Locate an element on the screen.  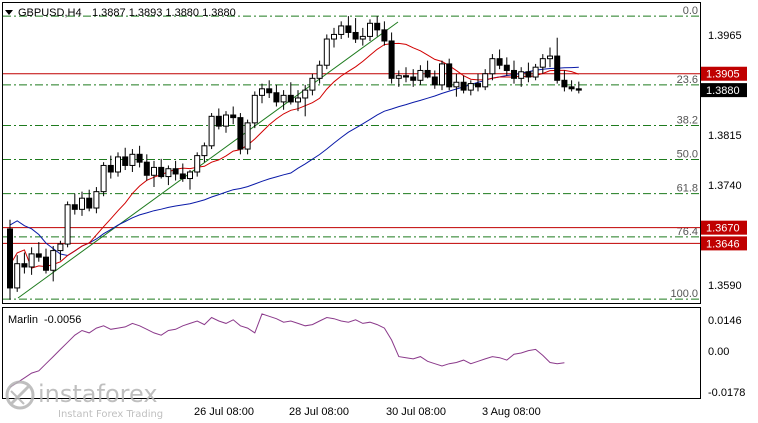
price-tag: 1.3646 is located at coordinates (724, 243).